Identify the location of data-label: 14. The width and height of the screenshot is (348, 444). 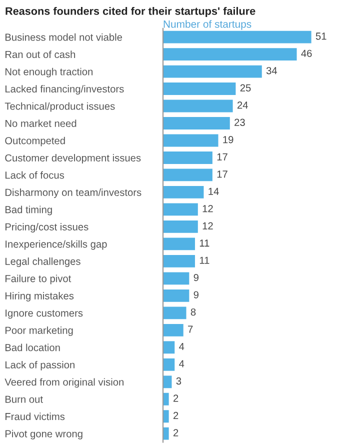
(213, 191).